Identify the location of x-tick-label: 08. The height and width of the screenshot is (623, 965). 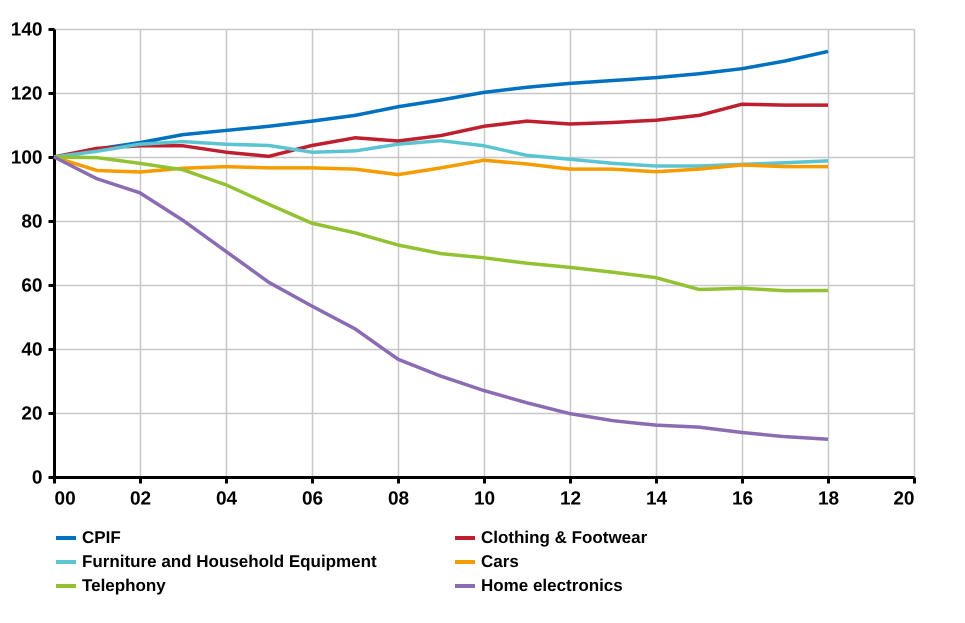
(399, 499).